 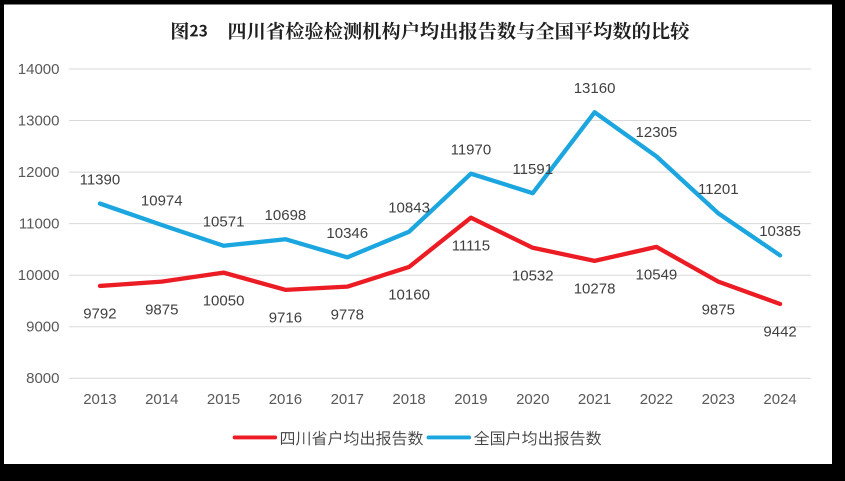 I want to click on svg-text: 2016, so click(x=285, y=399).